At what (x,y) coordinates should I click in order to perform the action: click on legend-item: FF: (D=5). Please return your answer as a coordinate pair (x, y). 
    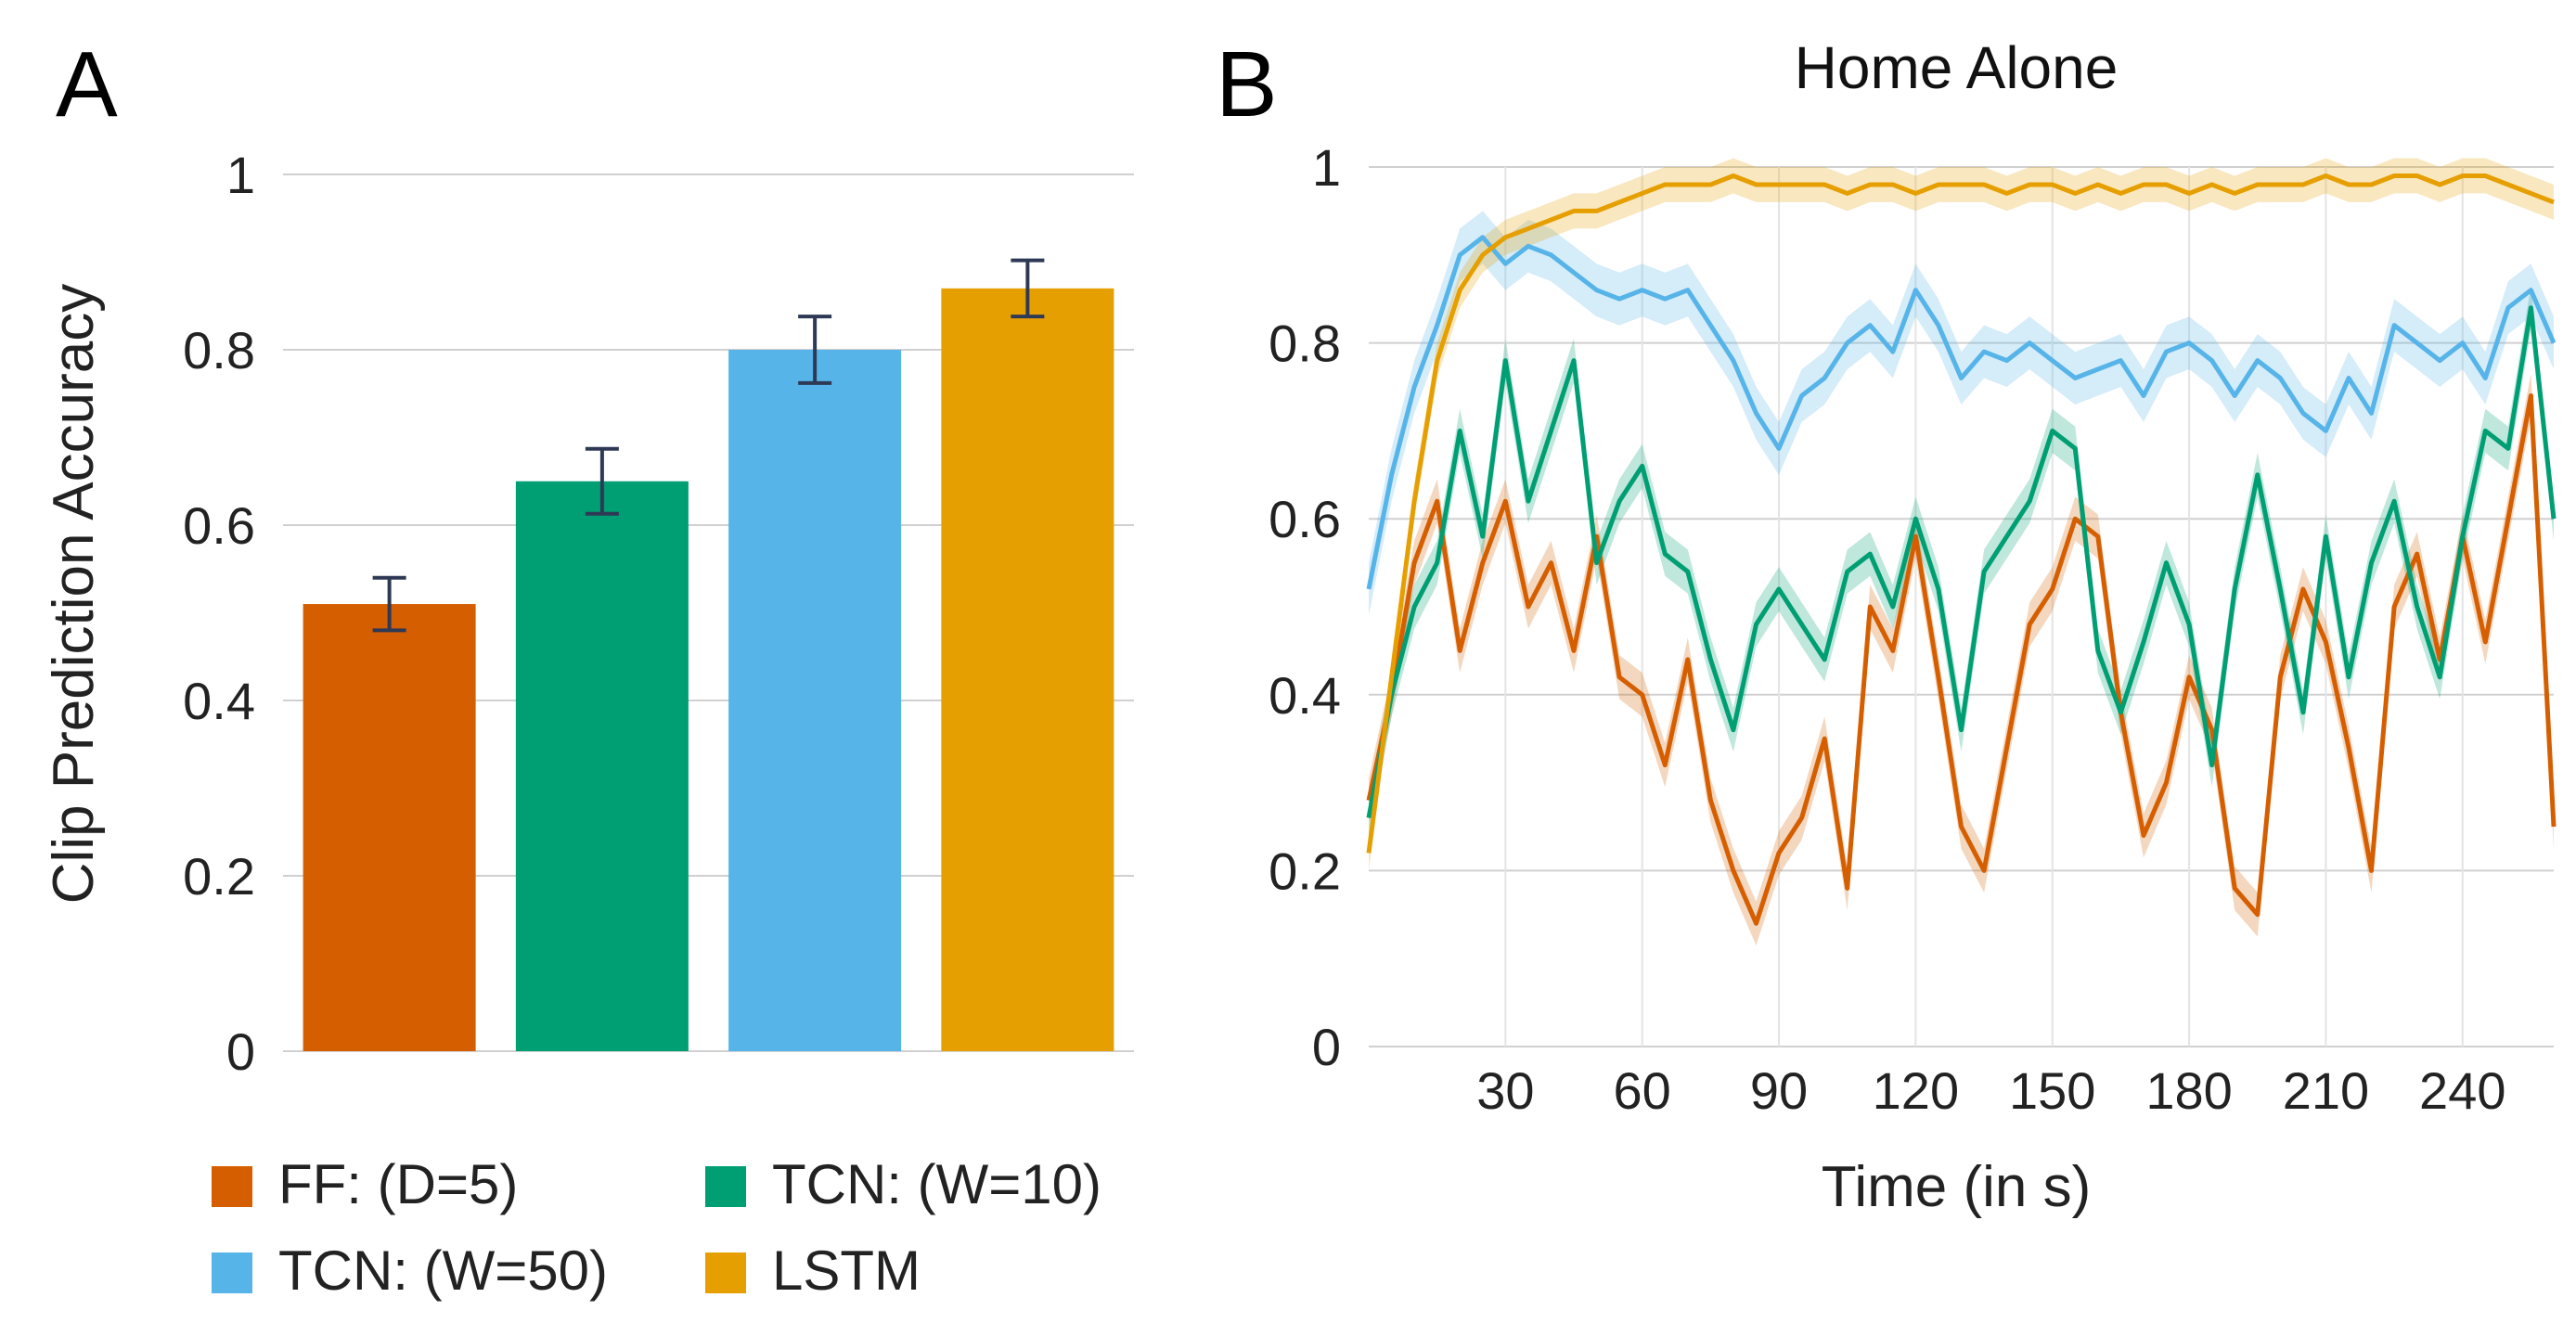
    Looking at the image, I should click on (365, 1184).